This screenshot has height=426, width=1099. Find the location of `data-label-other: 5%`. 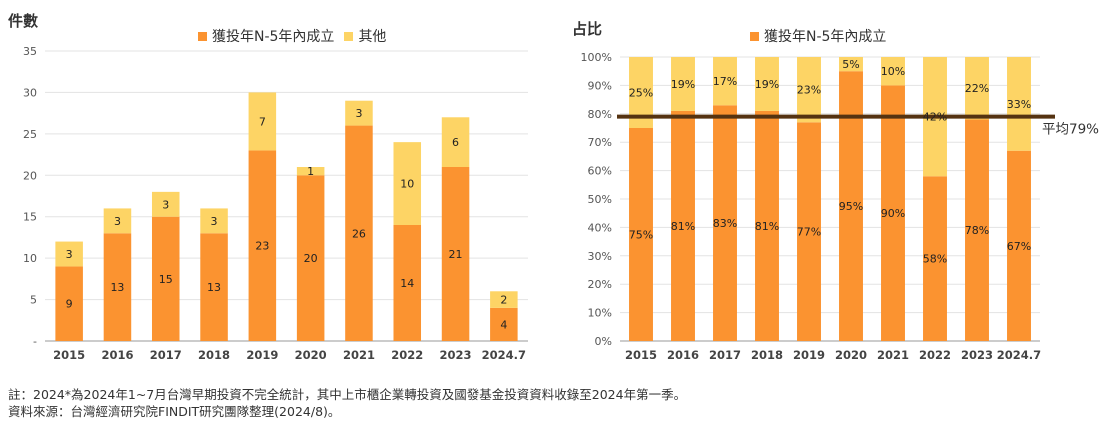

data-label-other: 5% is located at coordinates (850, 64).